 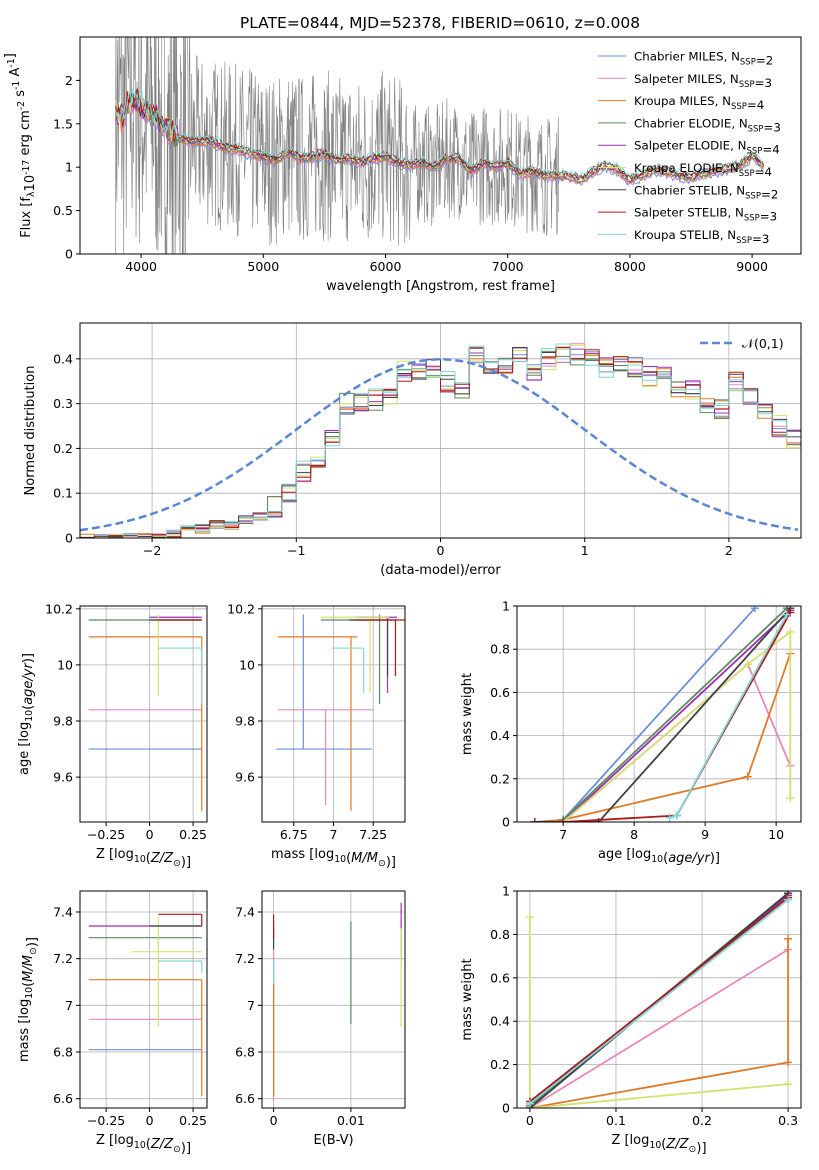 What do you see at coordinates (381, 648) in the screenshot?
I see `point-salpeter-stelib` at bounding box center [381, 648].